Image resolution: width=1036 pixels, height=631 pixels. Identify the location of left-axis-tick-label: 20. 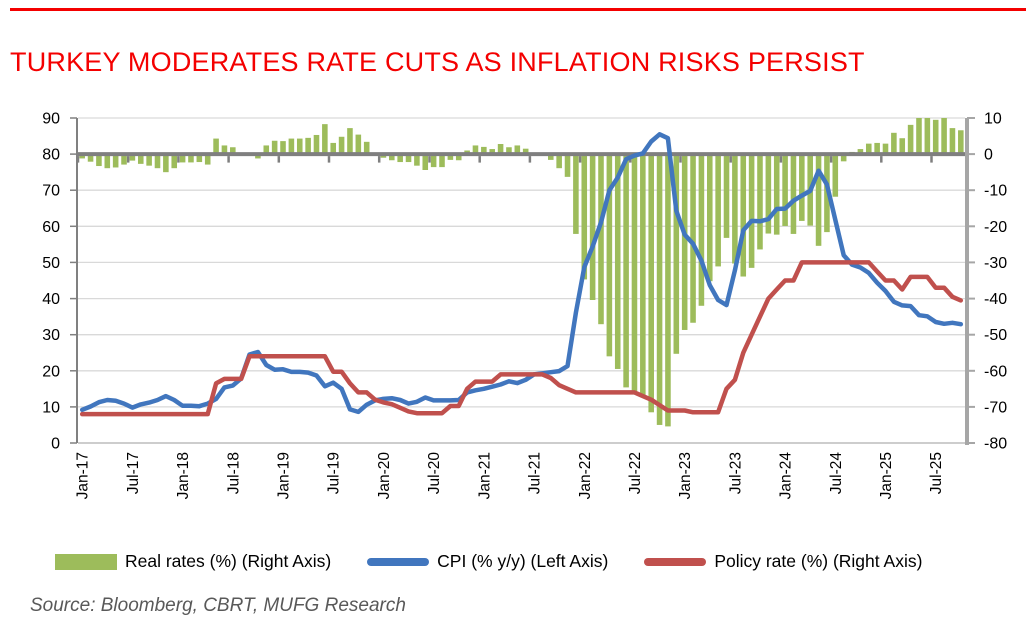
(51, 371).